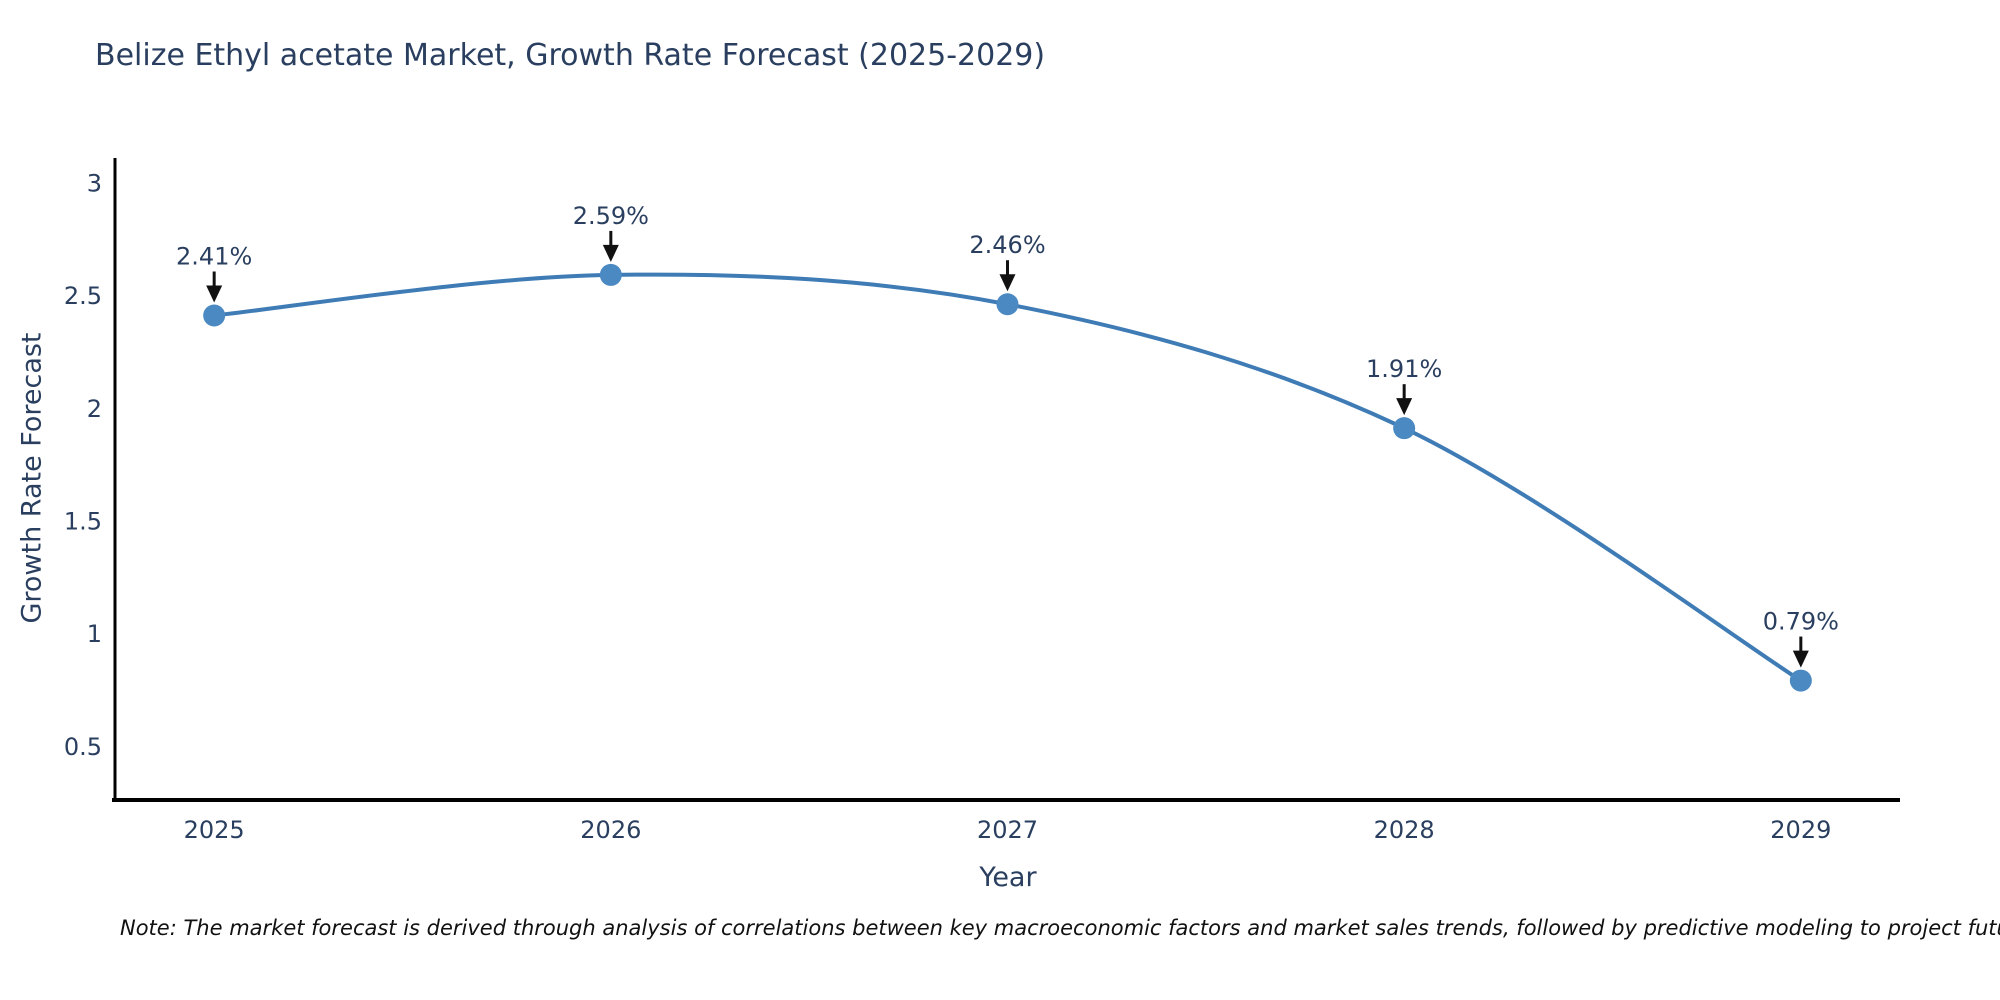 The height and width of the screenshot is (1000, 2000). I want to click on y-tick-label: 1, so click(94, 634).